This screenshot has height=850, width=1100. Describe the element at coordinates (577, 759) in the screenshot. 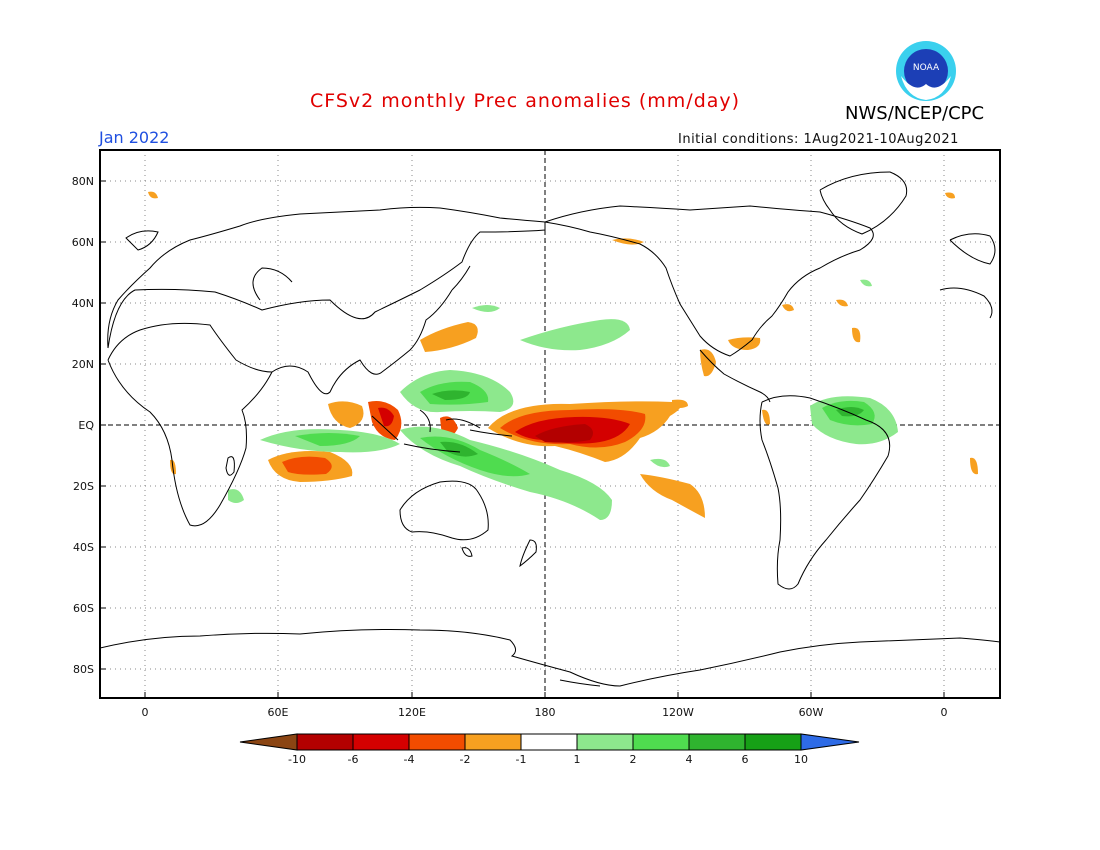

I see `colorbar-tick-label: 1` at that location.